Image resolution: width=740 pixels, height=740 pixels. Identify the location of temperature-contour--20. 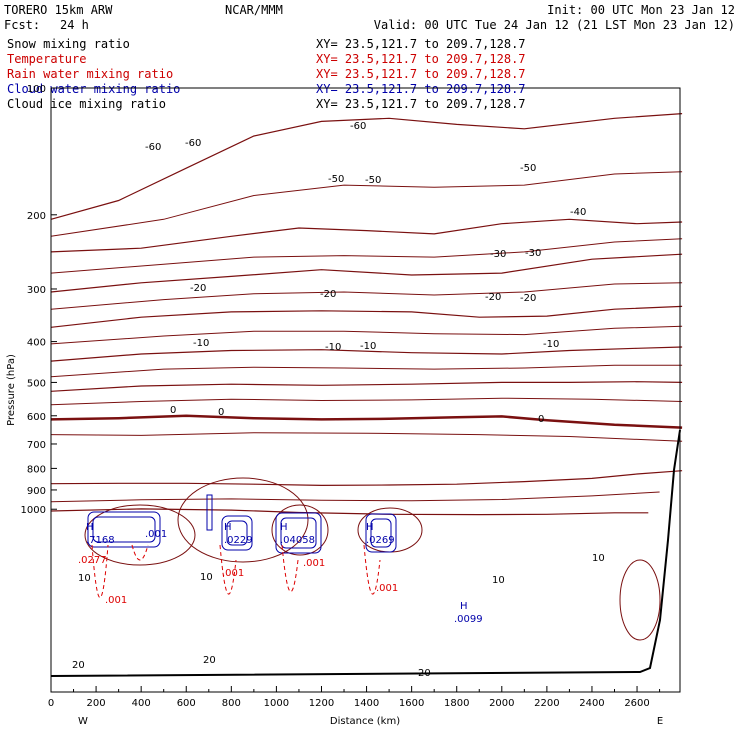
(366, 354).